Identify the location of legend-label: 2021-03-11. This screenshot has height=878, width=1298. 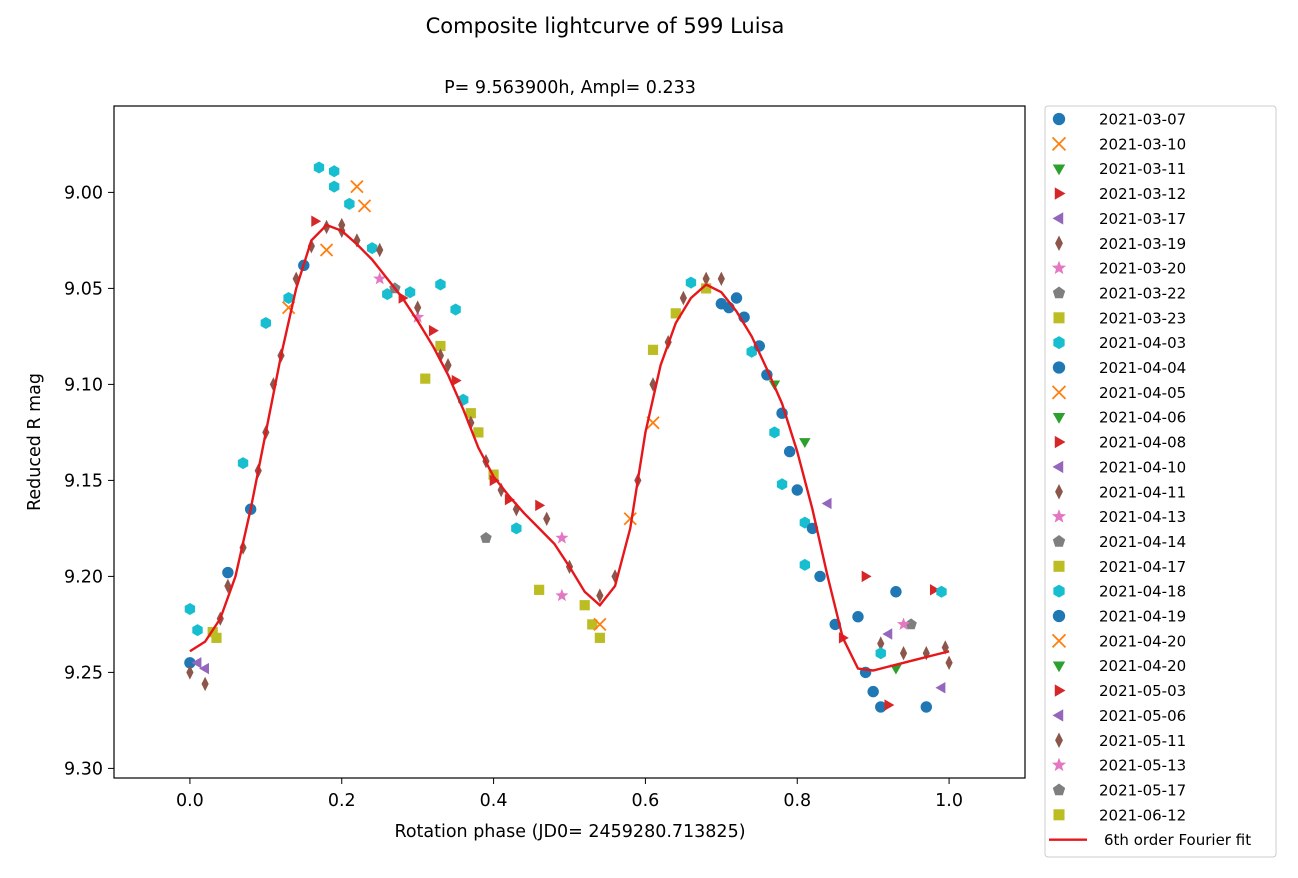
(1142, 169).